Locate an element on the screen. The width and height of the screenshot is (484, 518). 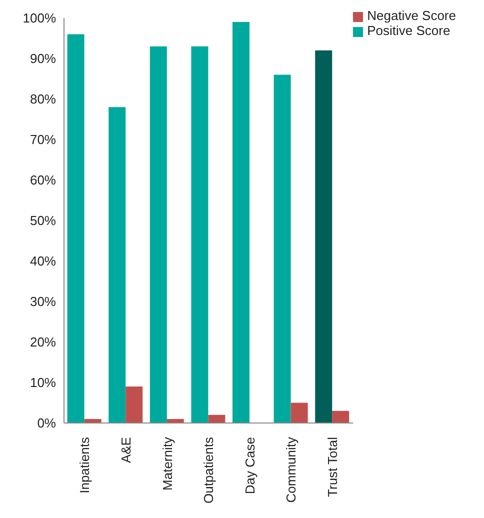
y-tick-label: 70% is located at coordinates (43, 140).